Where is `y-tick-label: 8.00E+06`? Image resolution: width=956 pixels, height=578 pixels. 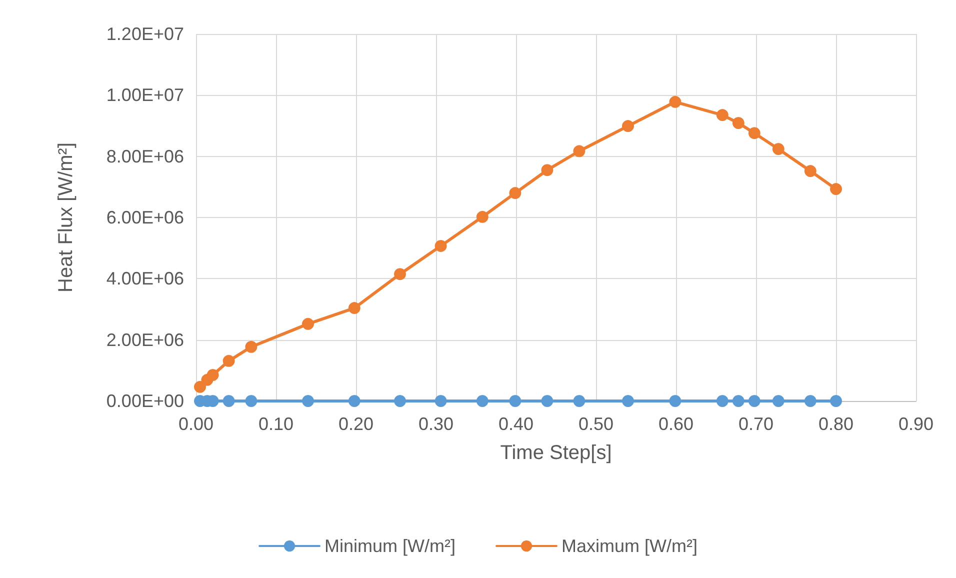
y-tick-label: 8.00E+06 is located at coordinates (145, 156).